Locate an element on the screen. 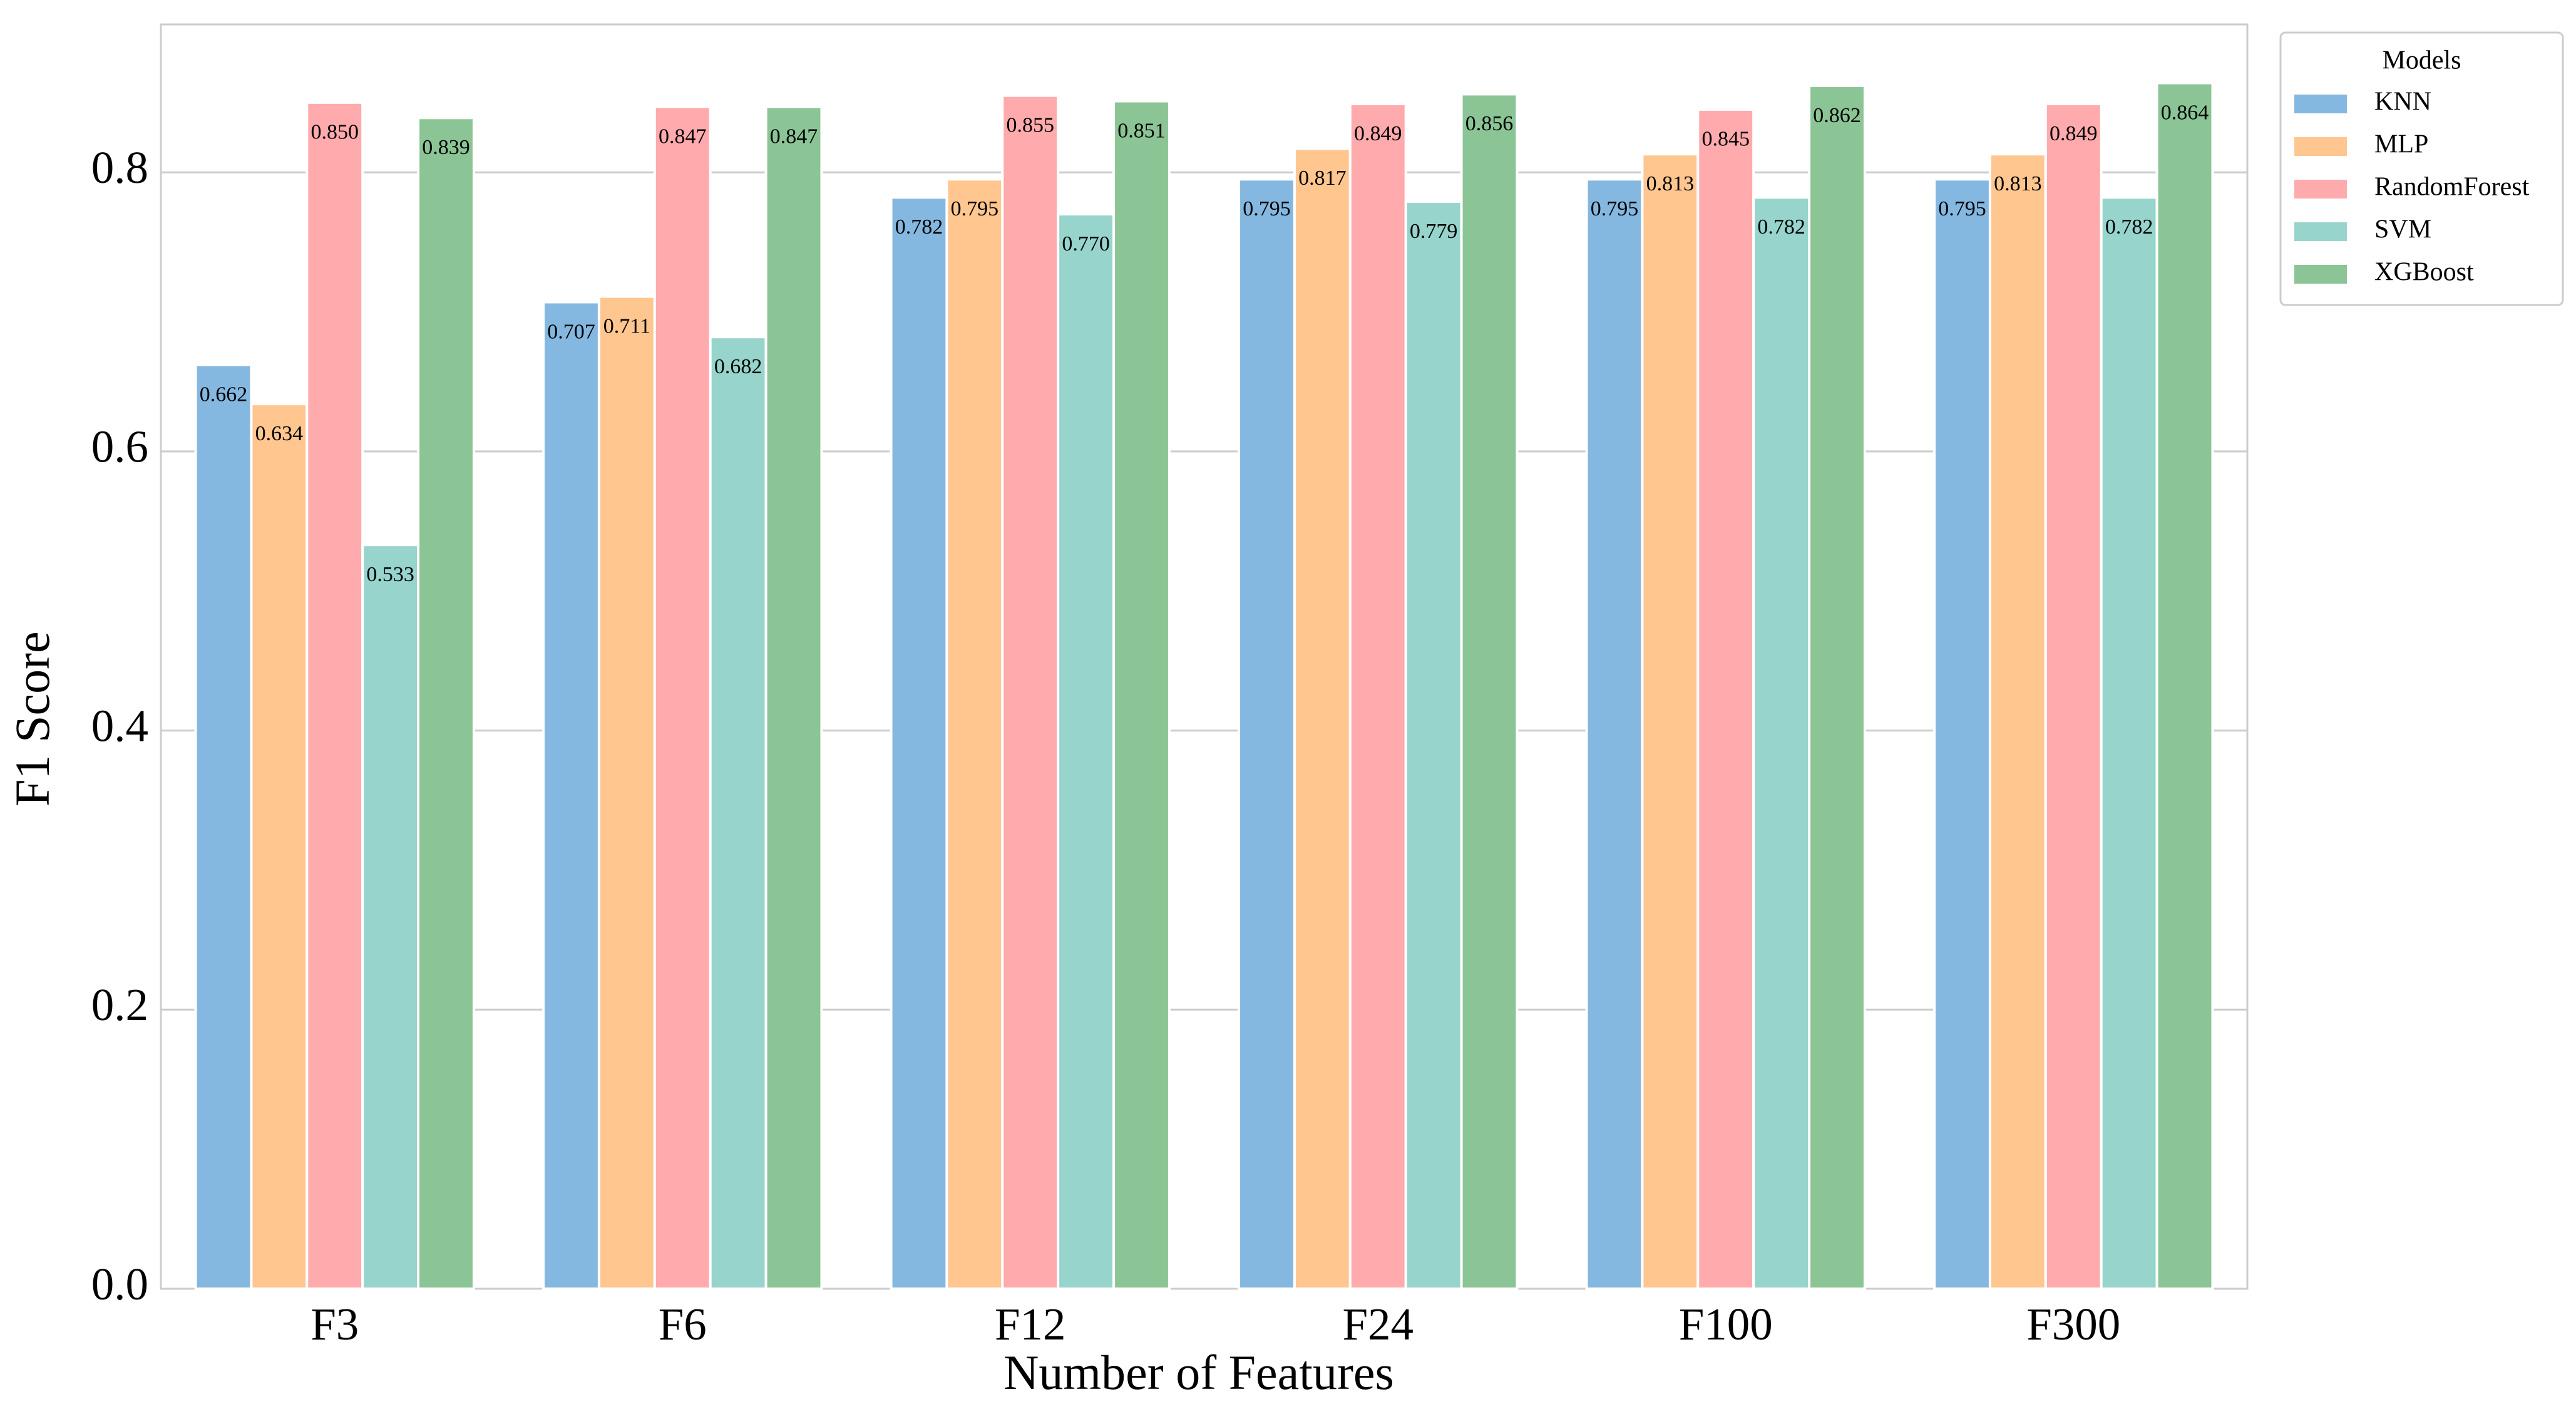 Image resolution: width=2576 pixels, height=1414 pixels. x-axis-label: Number of Features is located at coordinates (1198, 1372).